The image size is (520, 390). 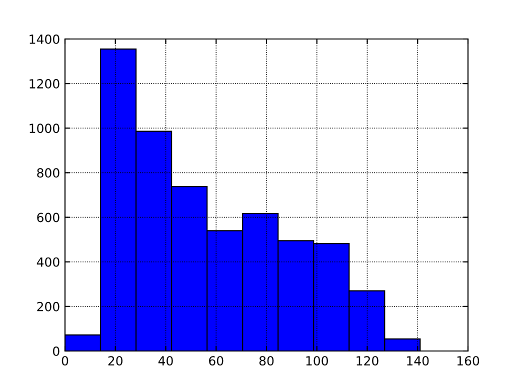 I want to click on y-tick-label: 1000, so click(x=45, y=129).